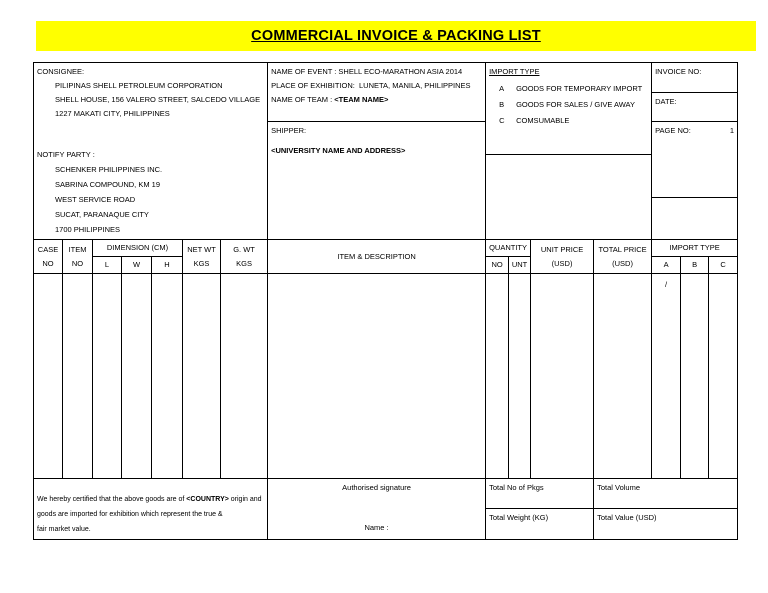 This screenshot has height=593, width=768. What do you see at coordinates (695, 376) in the screenshot?
I see `cell-import-b` at bounding box center [695, 376].